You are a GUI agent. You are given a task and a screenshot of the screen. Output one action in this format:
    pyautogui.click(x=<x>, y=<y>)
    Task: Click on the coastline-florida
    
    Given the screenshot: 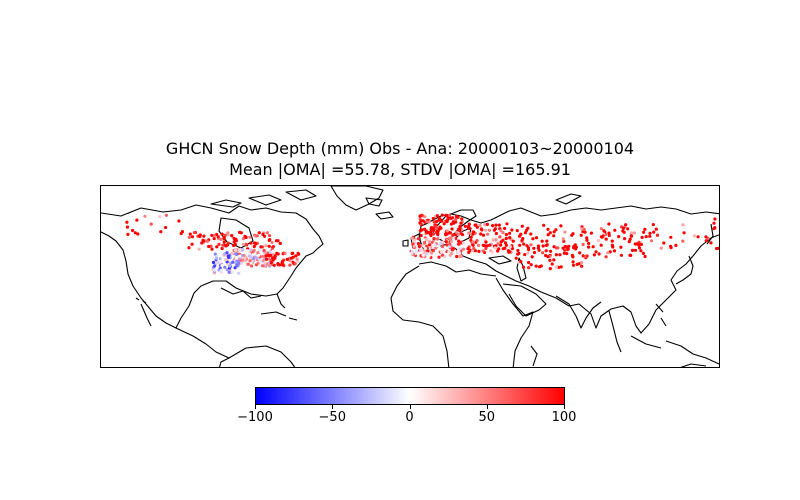 What is the action you would take?
    pyautogui.click(x=281, y=301)
    